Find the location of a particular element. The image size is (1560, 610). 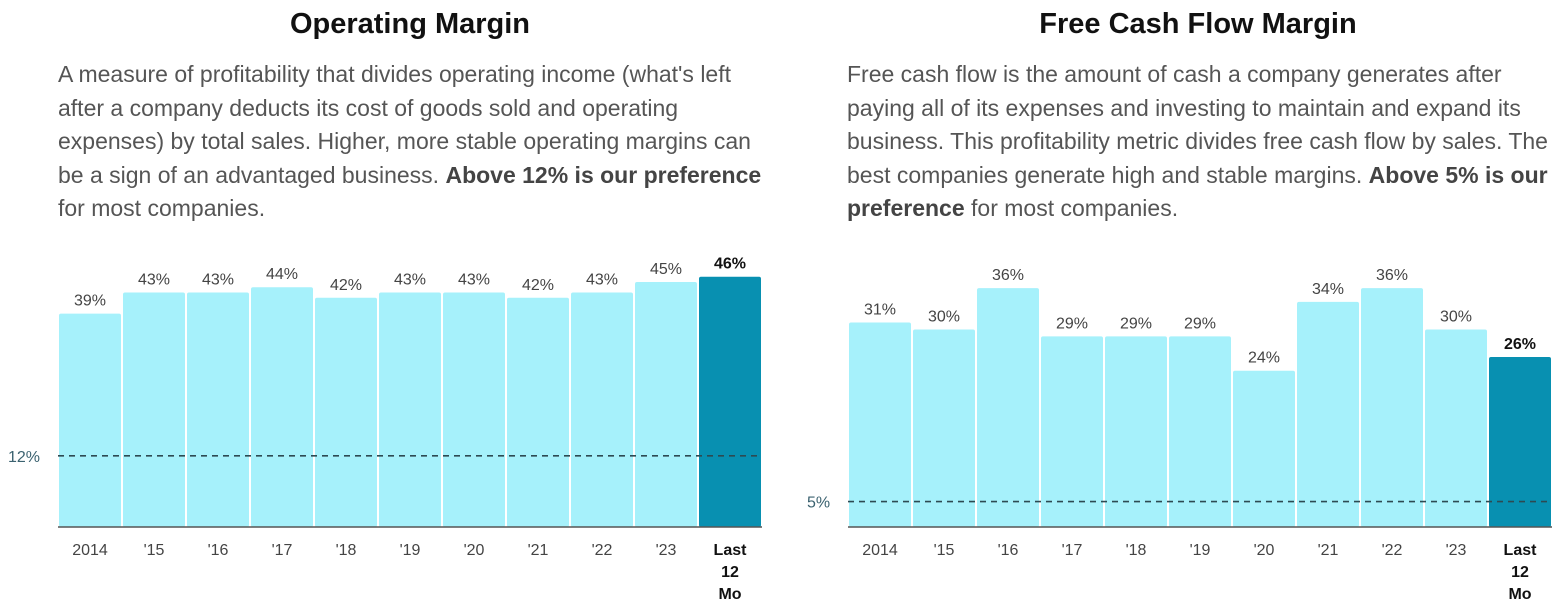

reference-line-label: 5% is located at coordinates (818, 503).